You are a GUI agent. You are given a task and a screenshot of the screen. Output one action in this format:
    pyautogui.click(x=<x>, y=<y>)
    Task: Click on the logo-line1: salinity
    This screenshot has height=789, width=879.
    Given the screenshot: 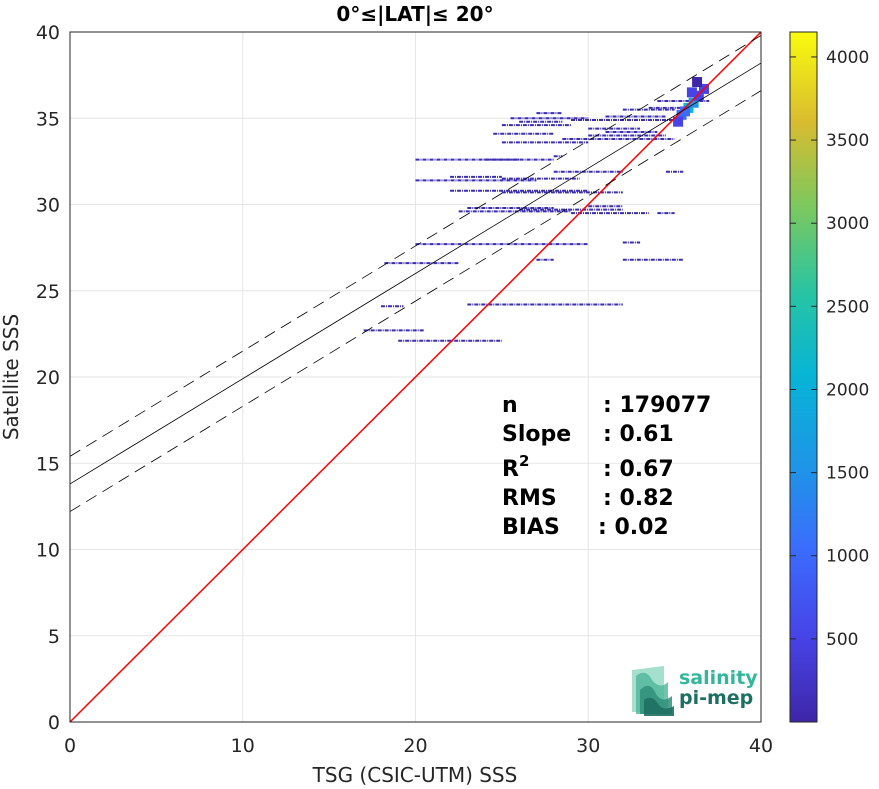 What is the action you would take?
    pyautogui.click(x=718, y=678)
    